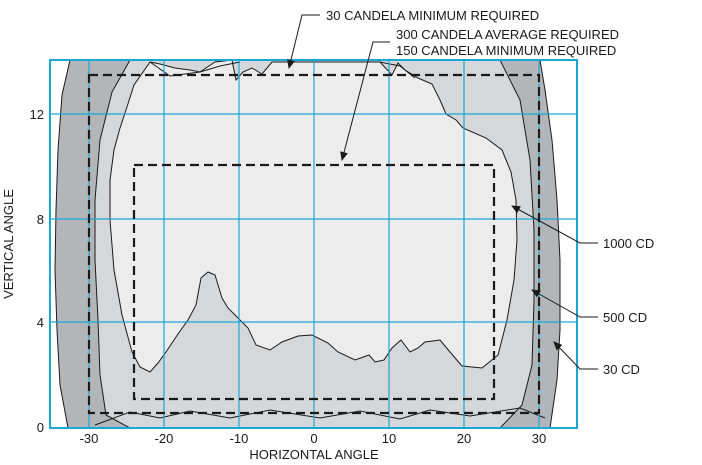  Describe the element at coordinates (313, 438) in the screenshot. I see `x-tick-0: 0` at that location.